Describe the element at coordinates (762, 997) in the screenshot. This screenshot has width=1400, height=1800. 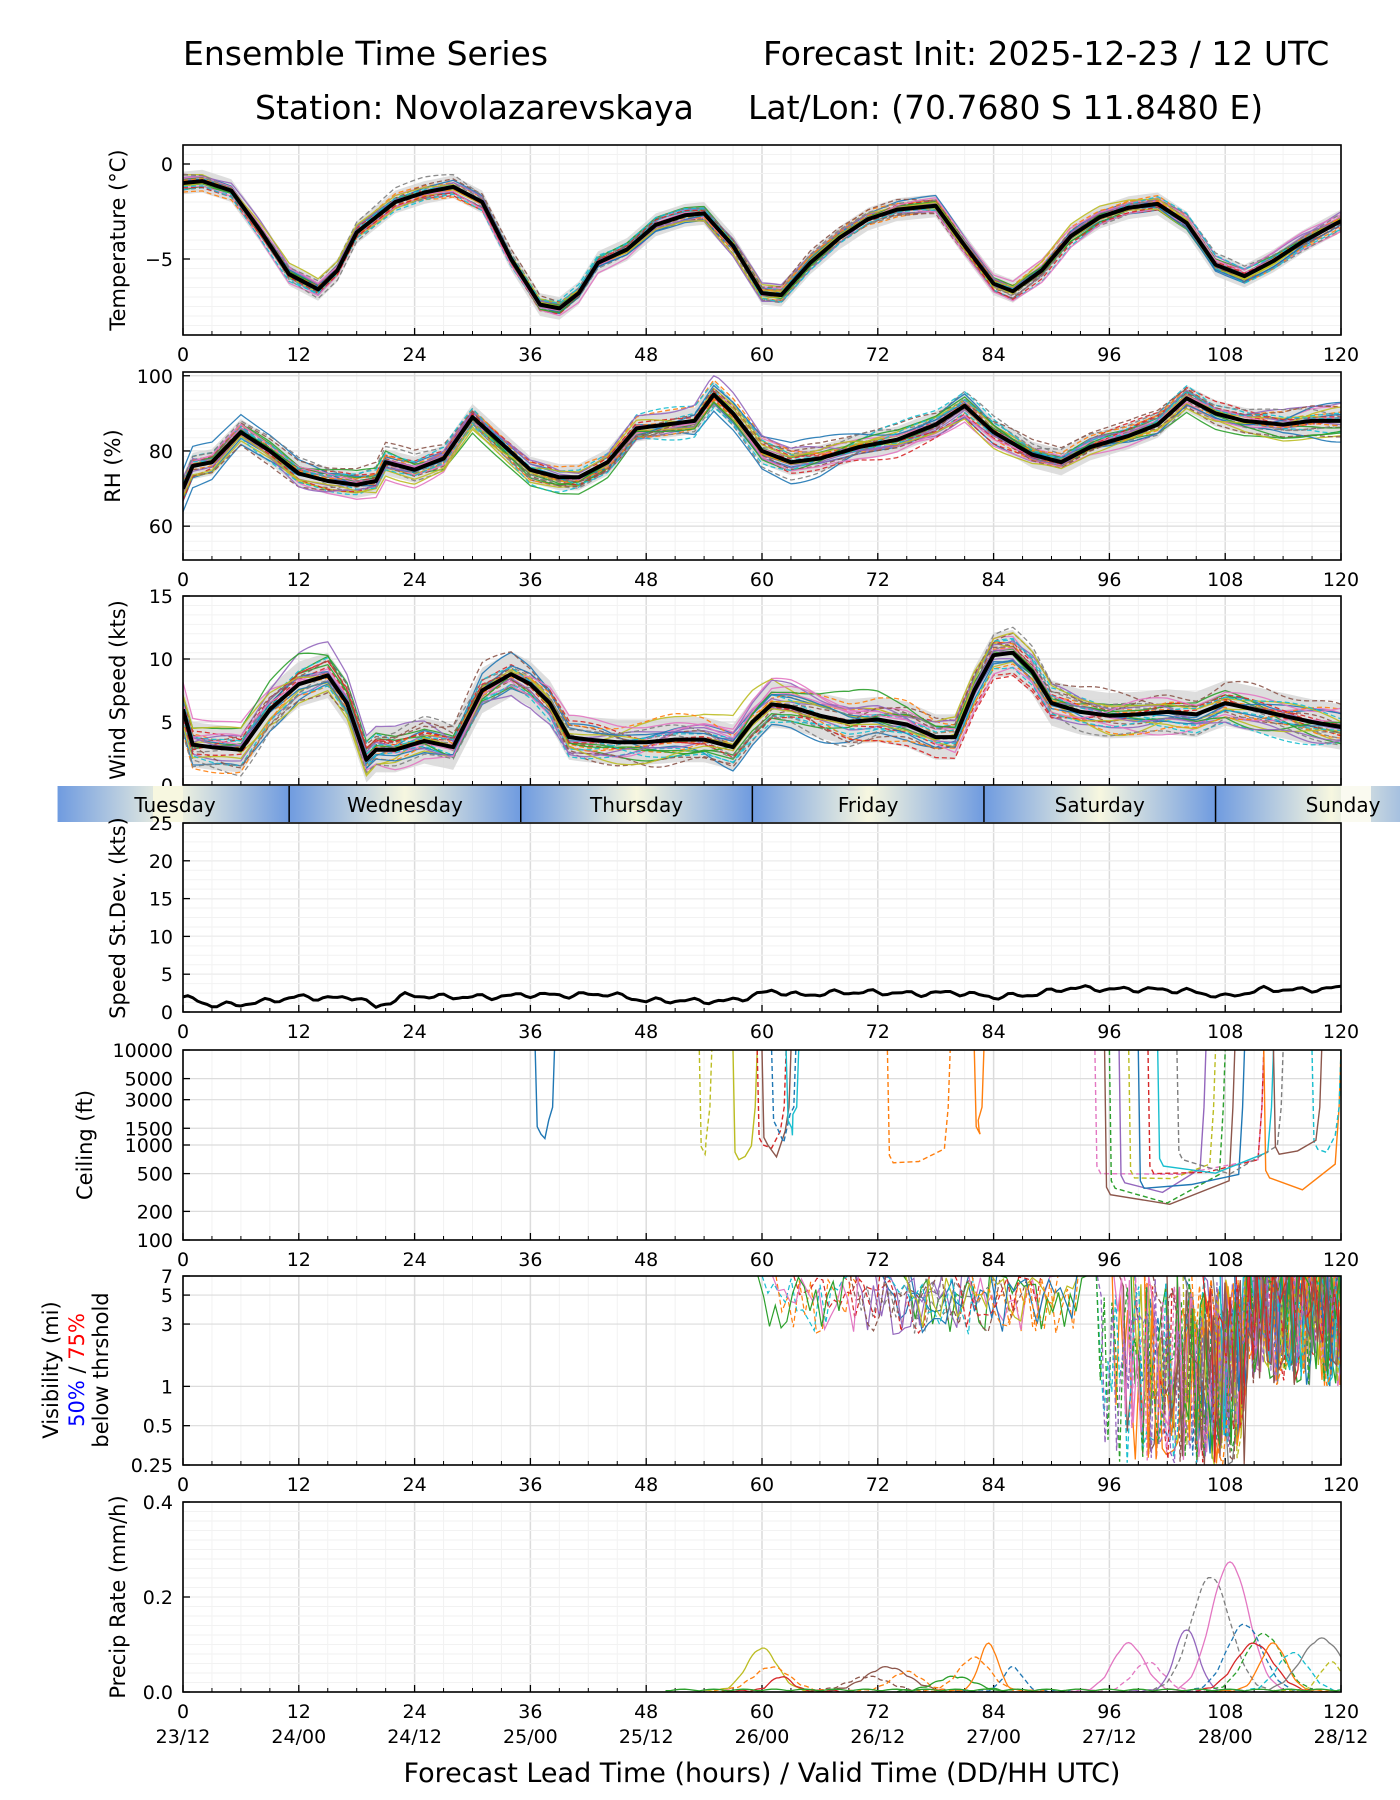
I see `speed-stdev-line` at that location.